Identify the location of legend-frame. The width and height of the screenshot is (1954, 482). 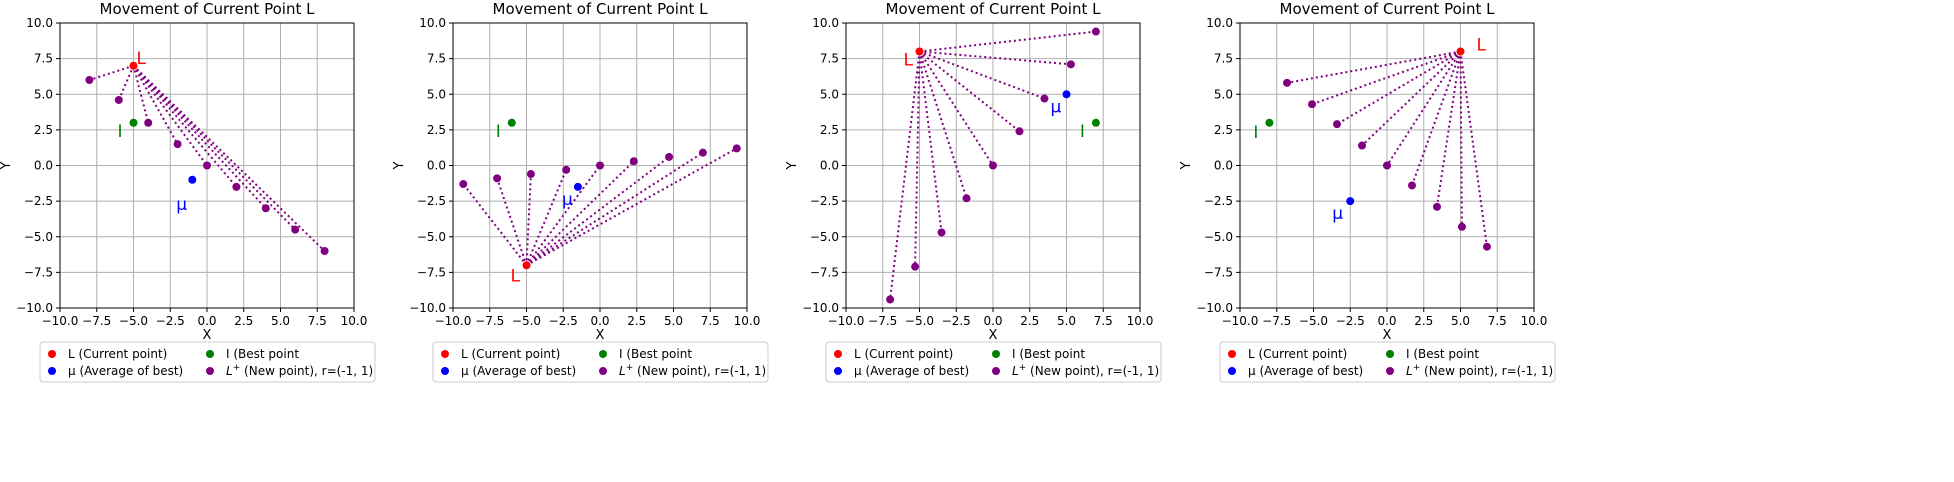
(1387, 362).